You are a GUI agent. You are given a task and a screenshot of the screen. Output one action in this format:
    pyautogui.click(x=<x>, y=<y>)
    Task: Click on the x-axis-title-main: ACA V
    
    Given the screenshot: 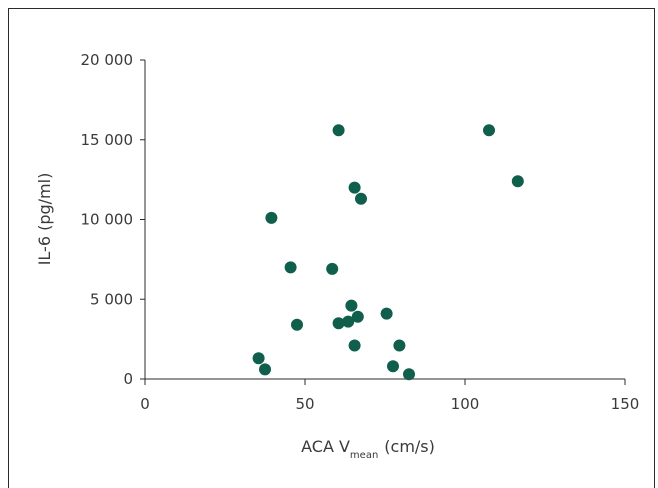 What is the action you would take?
    pyautogui.click(x=325, y=446)
    